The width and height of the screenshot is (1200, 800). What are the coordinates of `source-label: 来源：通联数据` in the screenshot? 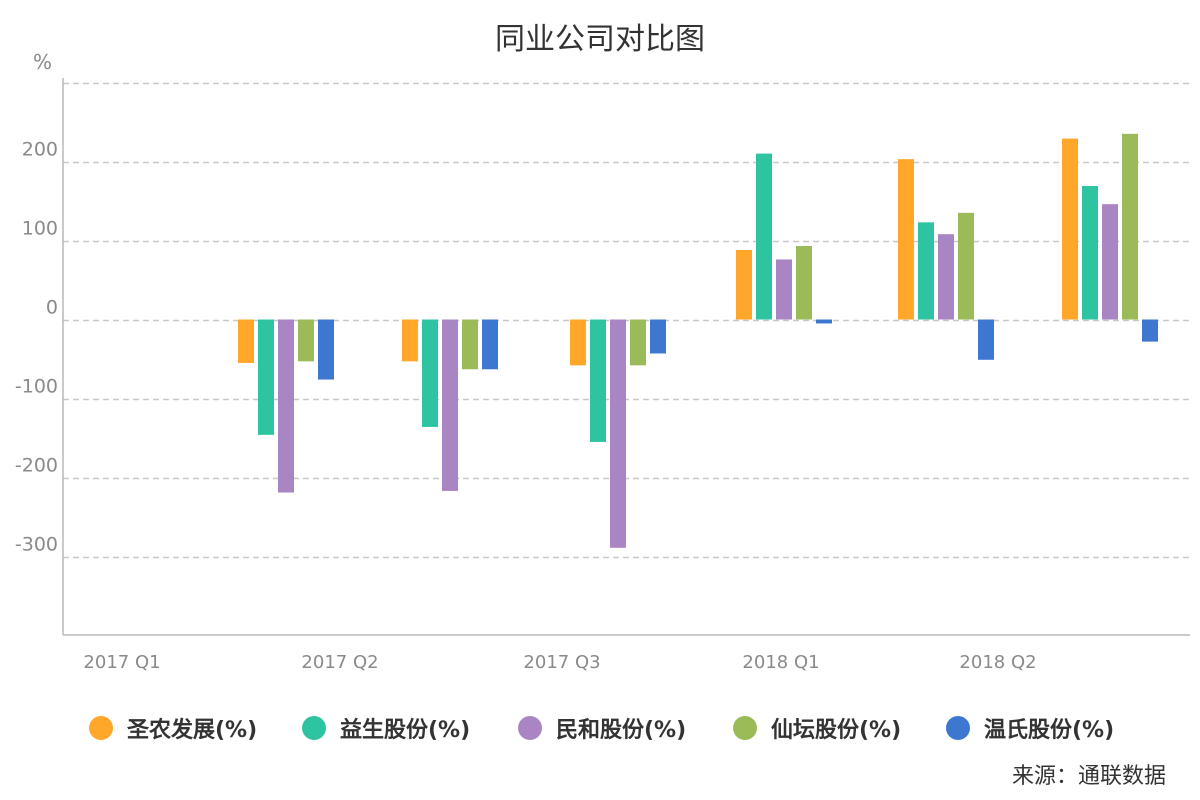 It's located at (1088, 776).